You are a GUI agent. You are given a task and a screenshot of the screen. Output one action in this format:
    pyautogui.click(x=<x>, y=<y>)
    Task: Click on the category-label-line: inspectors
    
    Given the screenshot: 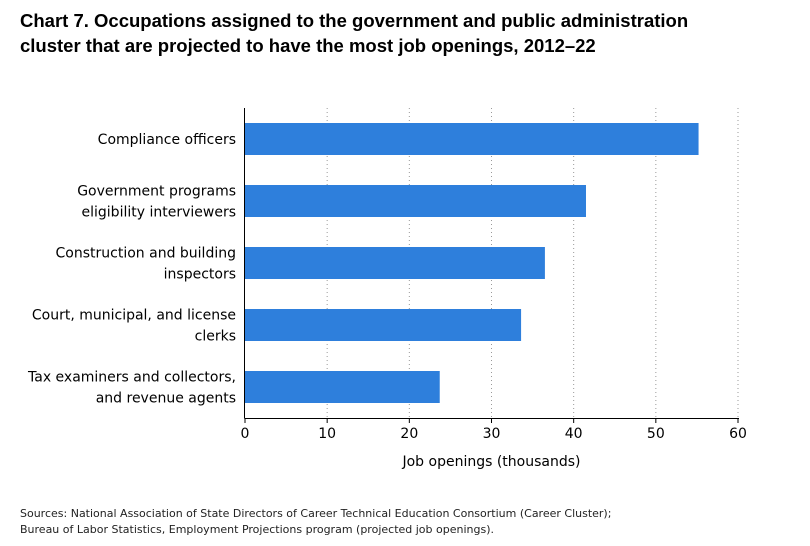 What is the action you would take?
    pyautogui.click(x=200, y=275)
    